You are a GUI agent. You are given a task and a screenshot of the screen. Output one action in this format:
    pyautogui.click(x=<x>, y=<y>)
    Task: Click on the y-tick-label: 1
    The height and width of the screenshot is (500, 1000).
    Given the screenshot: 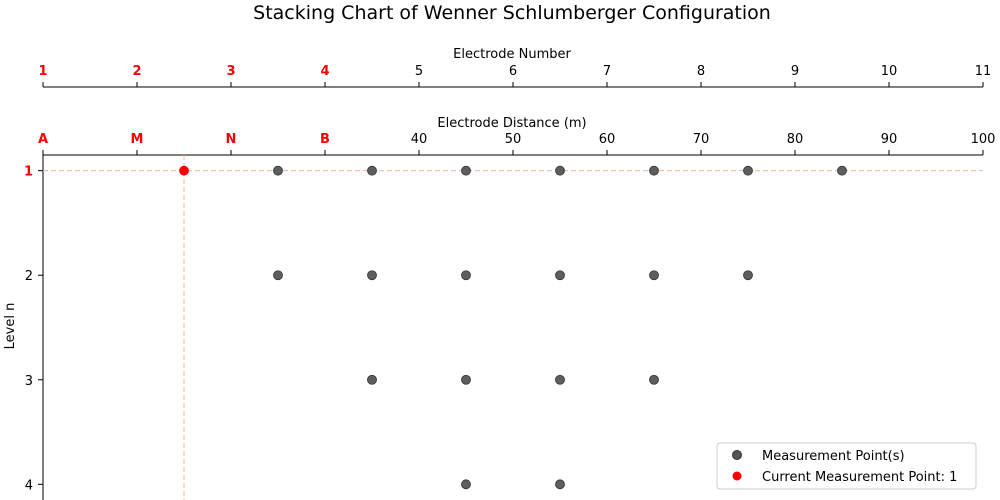 What is the action you would take?
    pyautogui.click(x=28, y=172)
    